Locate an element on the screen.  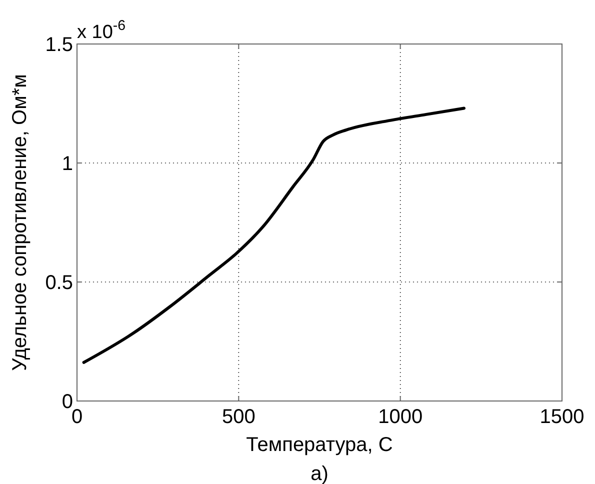
x-tick-label: 500 is located at coordinates (239, 417).